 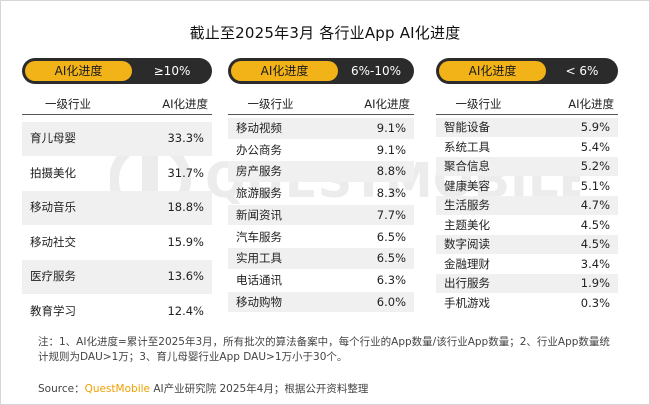 I want to click on industry-cell: 手机游戏, so click(x=467, y=302).